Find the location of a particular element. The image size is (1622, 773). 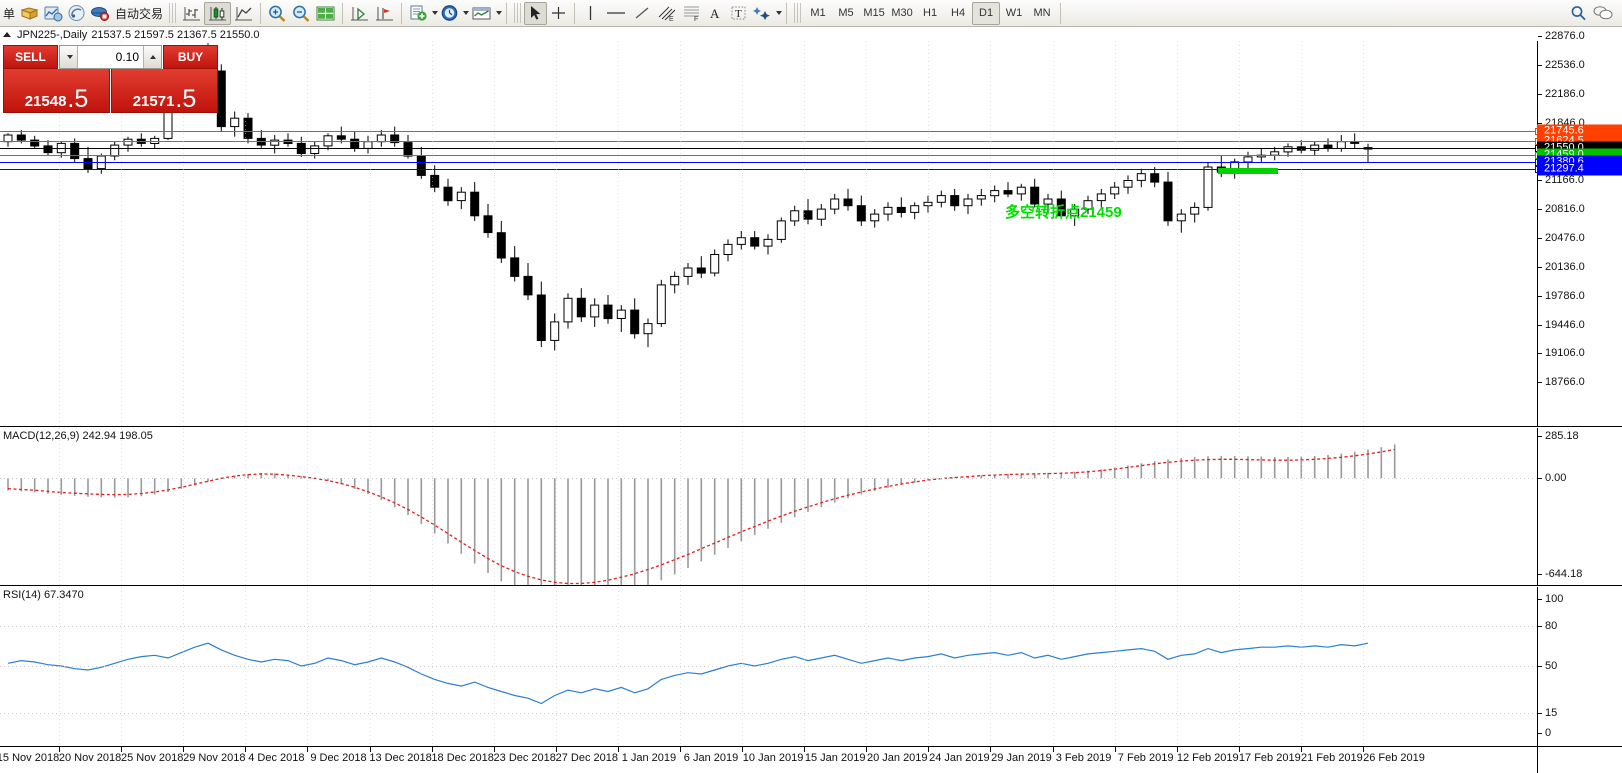

horizontal-line-icon is located at coordinates (616, 13).